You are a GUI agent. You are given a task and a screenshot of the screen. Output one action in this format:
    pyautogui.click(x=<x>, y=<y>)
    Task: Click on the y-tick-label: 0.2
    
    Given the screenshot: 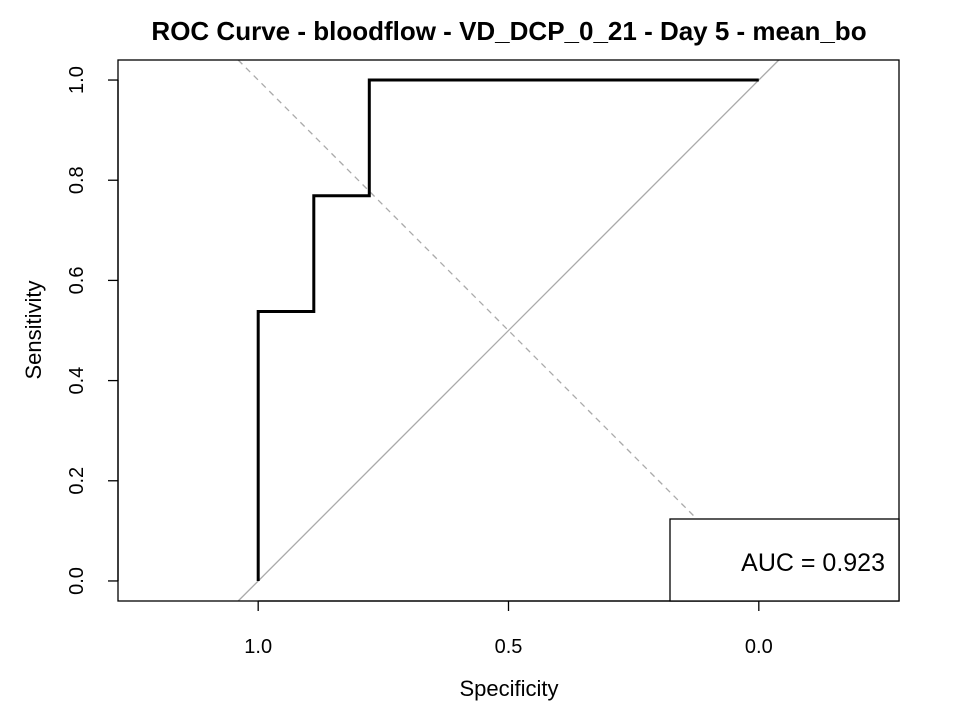 What is the action you would take?
    pyautogui.click(x=77, y=481)
    